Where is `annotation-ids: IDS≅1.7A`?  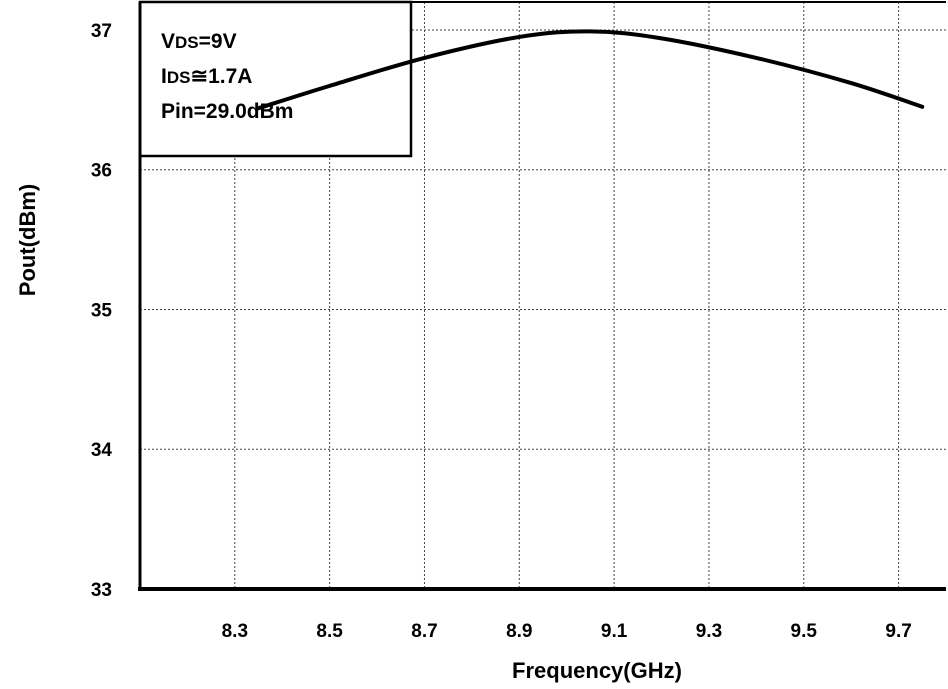
annotation-ids: IDS≅1.7A is located at coordinates (206, 76).